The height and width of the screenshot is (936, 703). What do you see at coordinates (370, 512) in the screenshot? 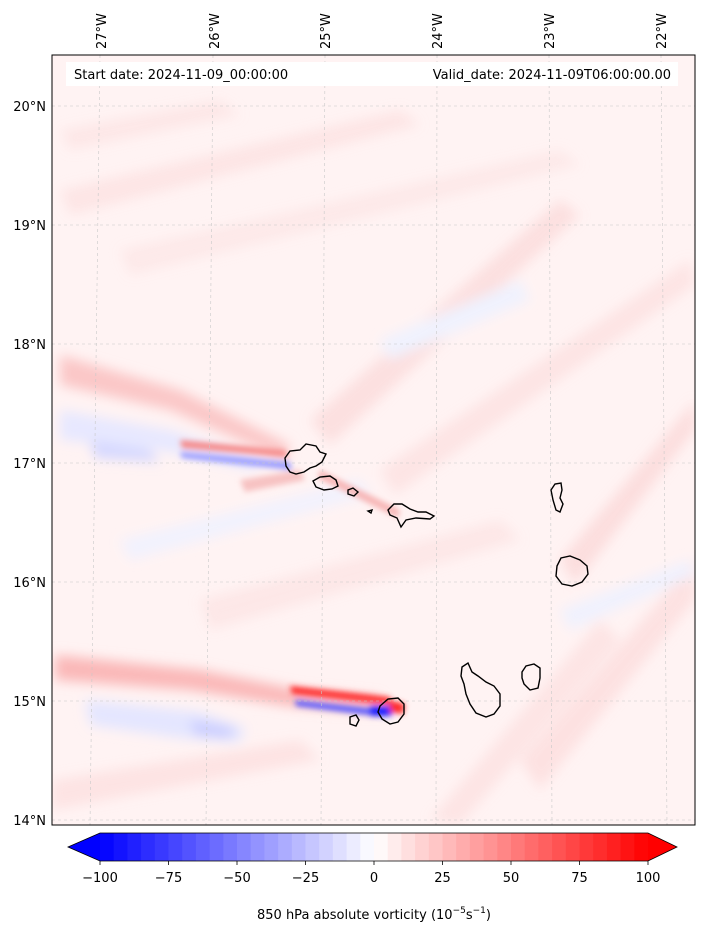
I see `island-branco` at bounding box center [370, 512].